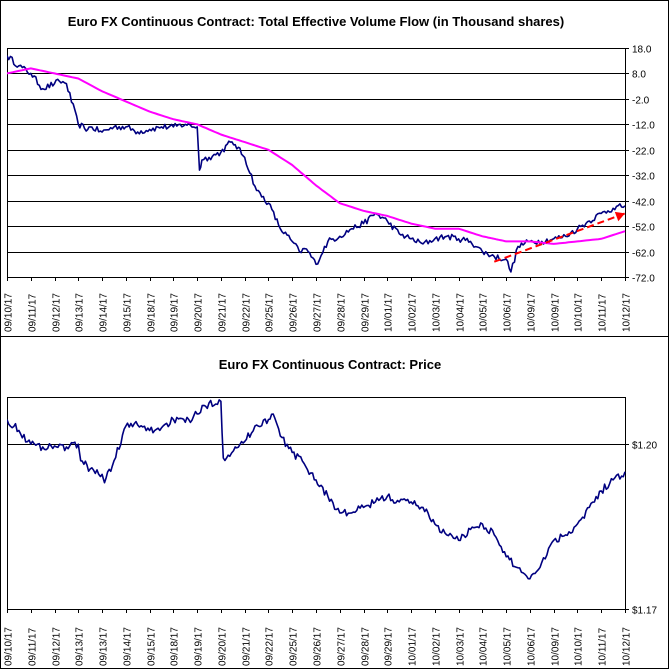 This screenshot has height=669, width=669. I want to click on y-tick-label: 18.0, so click(642, 50).